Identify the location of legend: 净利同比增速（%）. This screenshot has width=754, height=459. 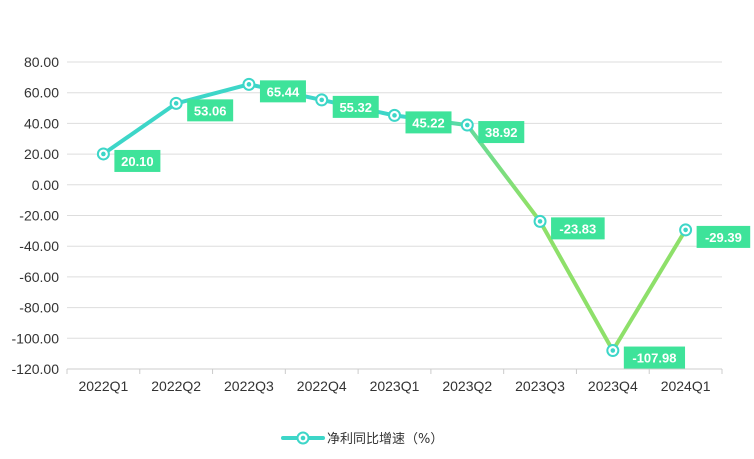
(362, 439).